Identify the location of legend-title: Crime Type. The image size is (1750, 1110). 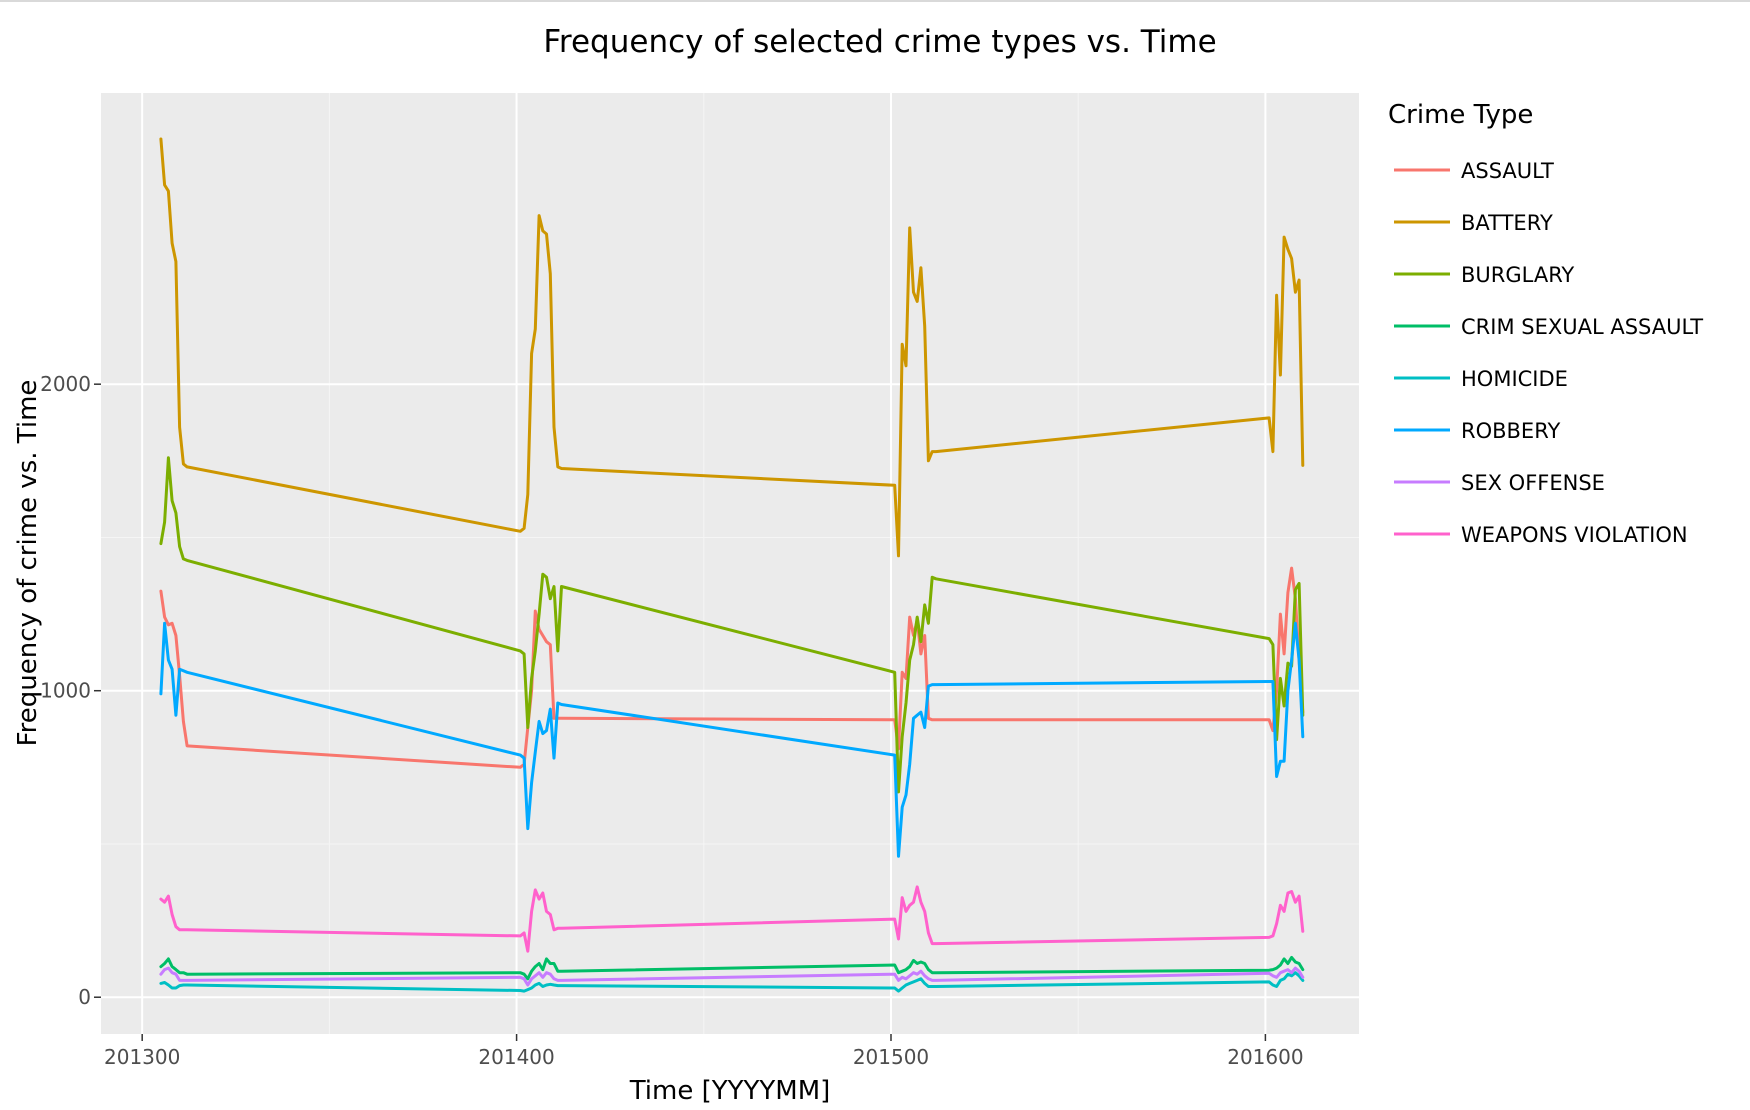
(1460, 115).